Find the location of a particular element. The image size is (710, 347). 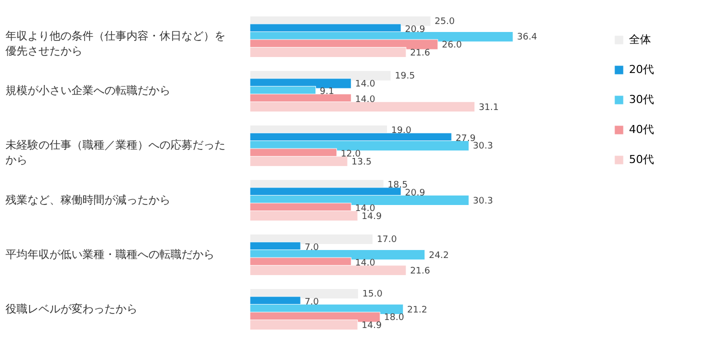

data-label: 17.0 is located at coordinates (387, 240).